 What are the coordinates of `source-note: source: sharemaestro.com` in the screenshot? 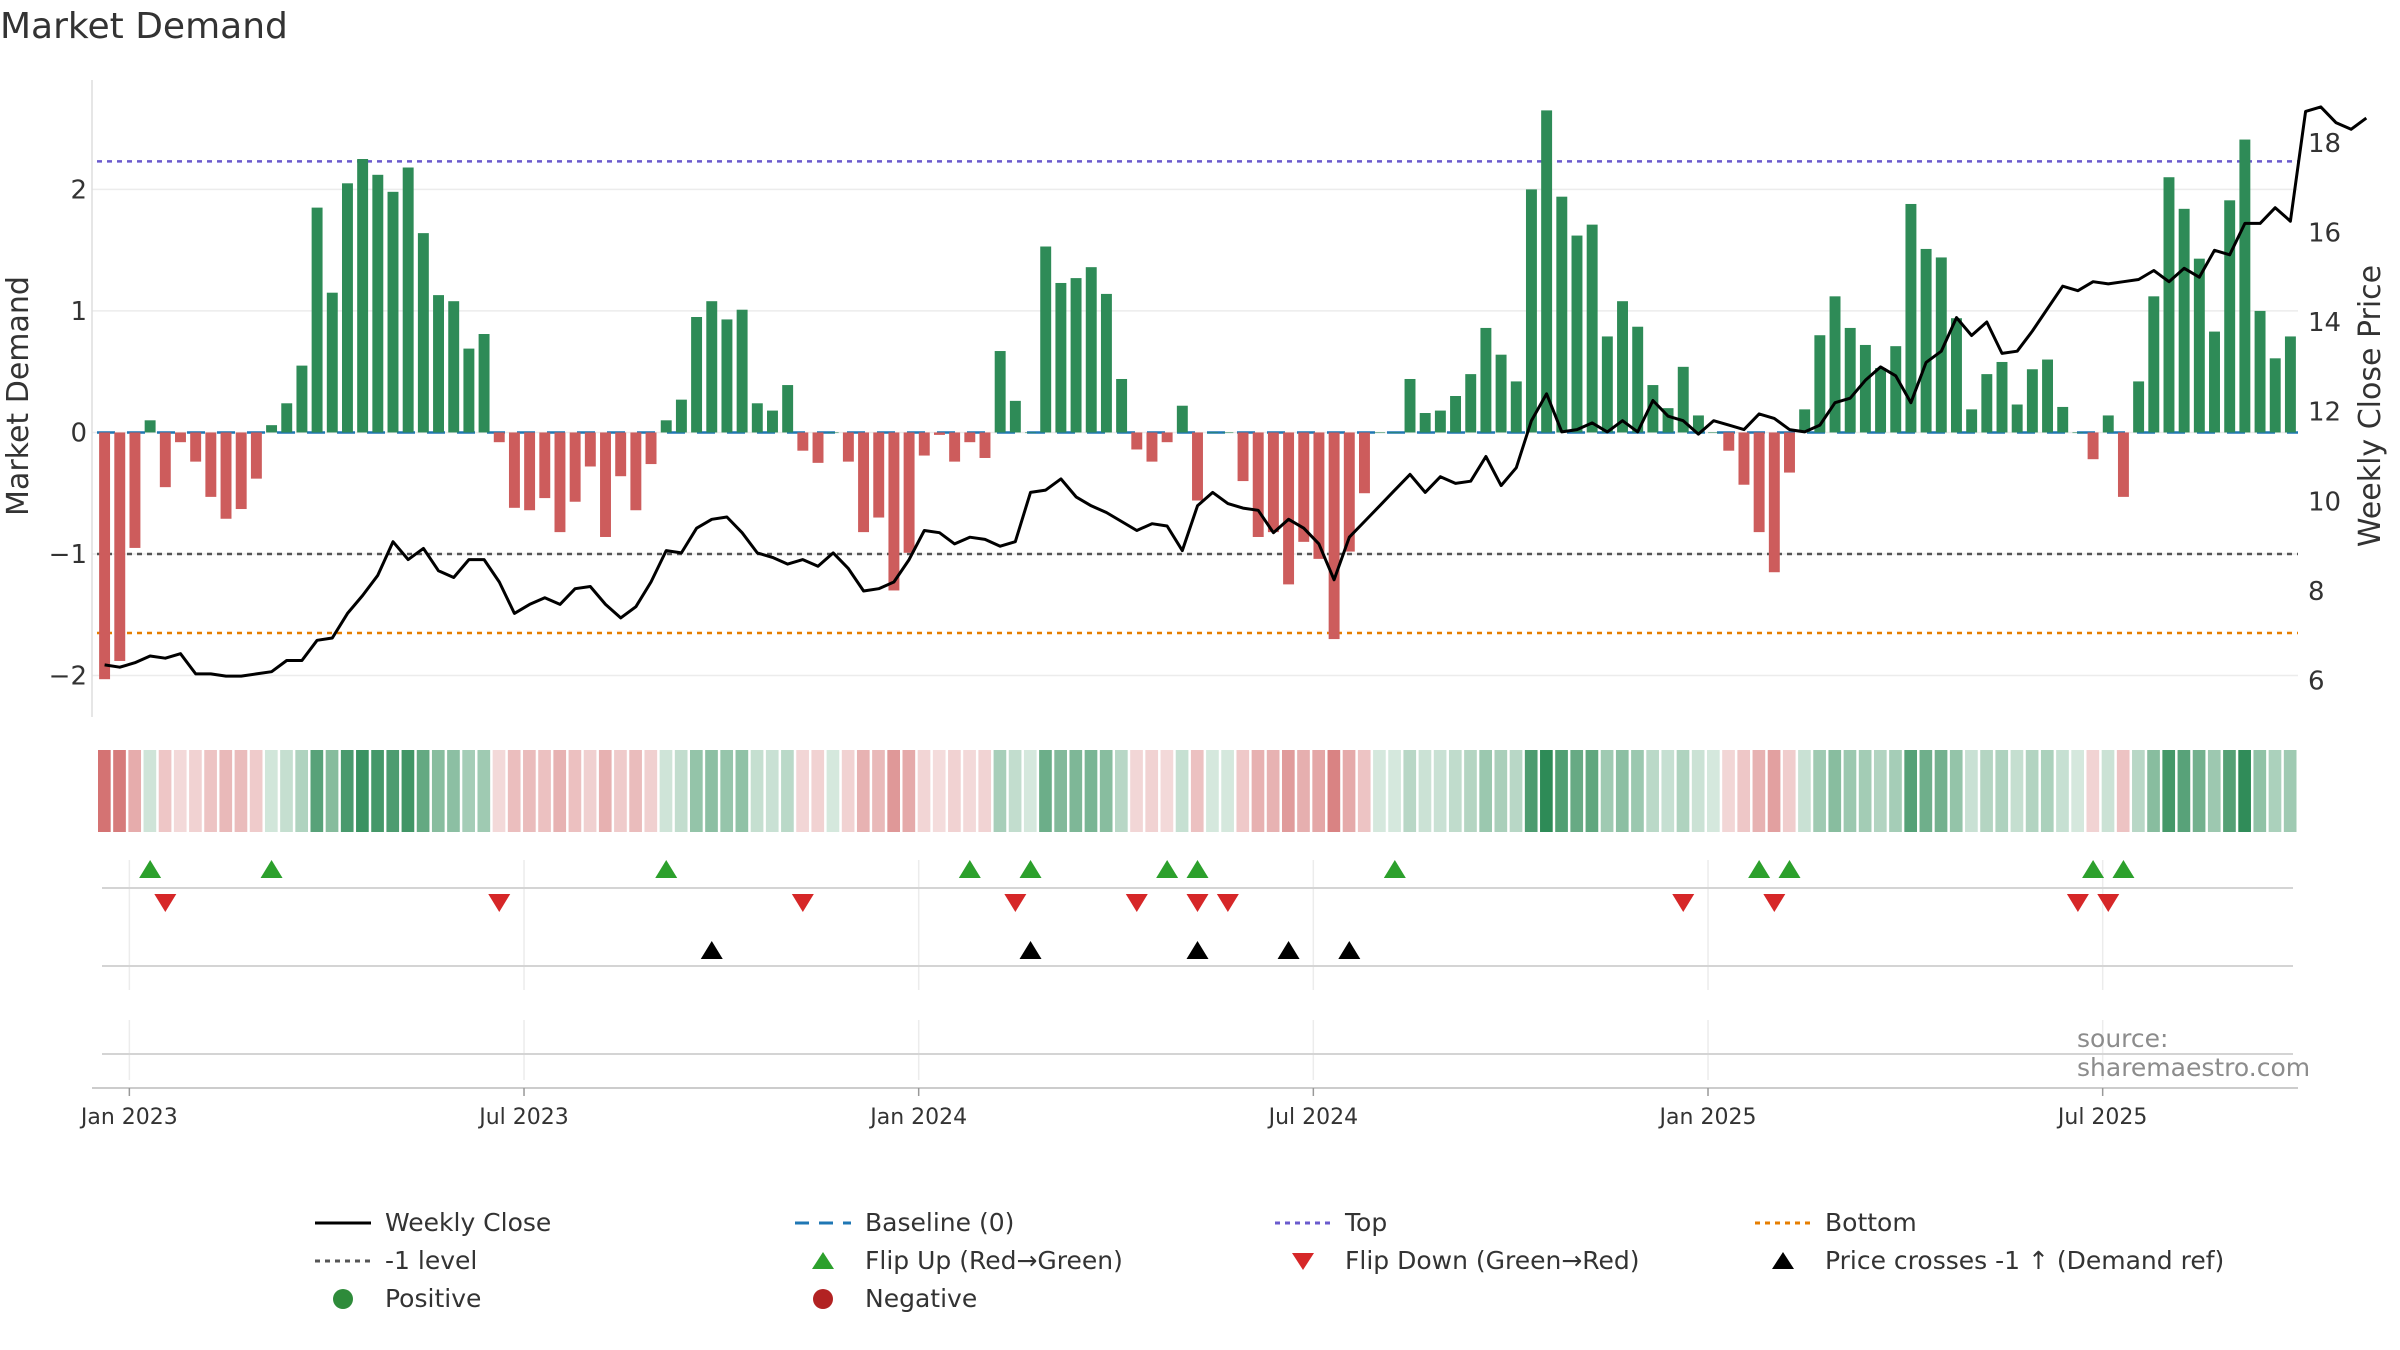 It's located at (2194, 1053).